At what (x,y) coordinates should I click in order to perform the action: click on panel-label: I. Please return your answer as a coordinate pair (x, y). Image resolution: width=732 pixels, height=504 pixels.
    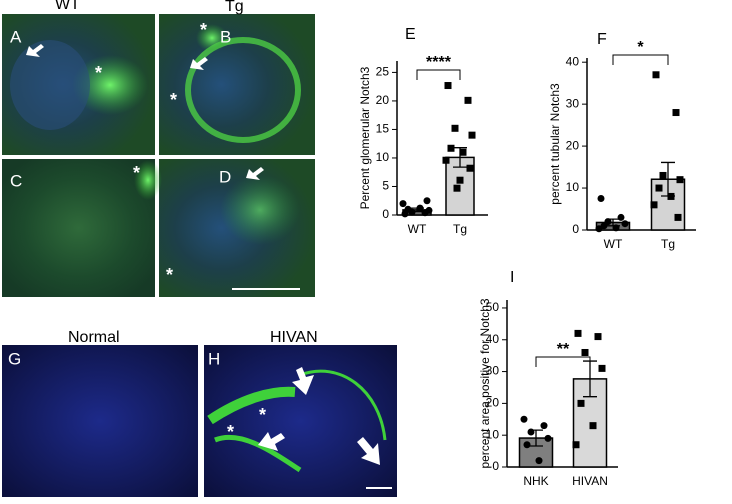
    Looking at the image, I should click on (512, 277).